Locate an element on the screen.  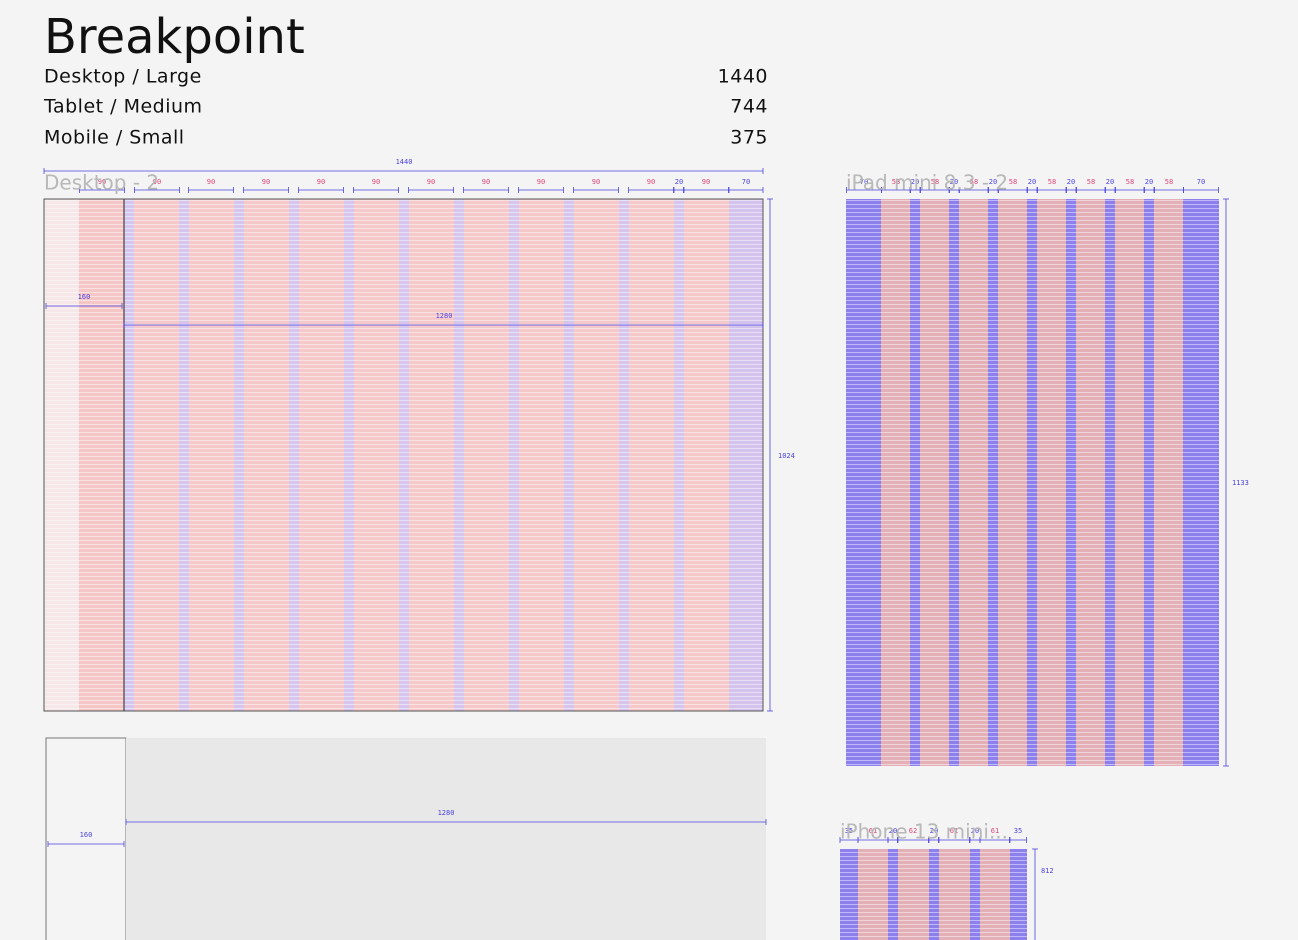
dimension-label: 1133 is located at coordinates (1240, 483).